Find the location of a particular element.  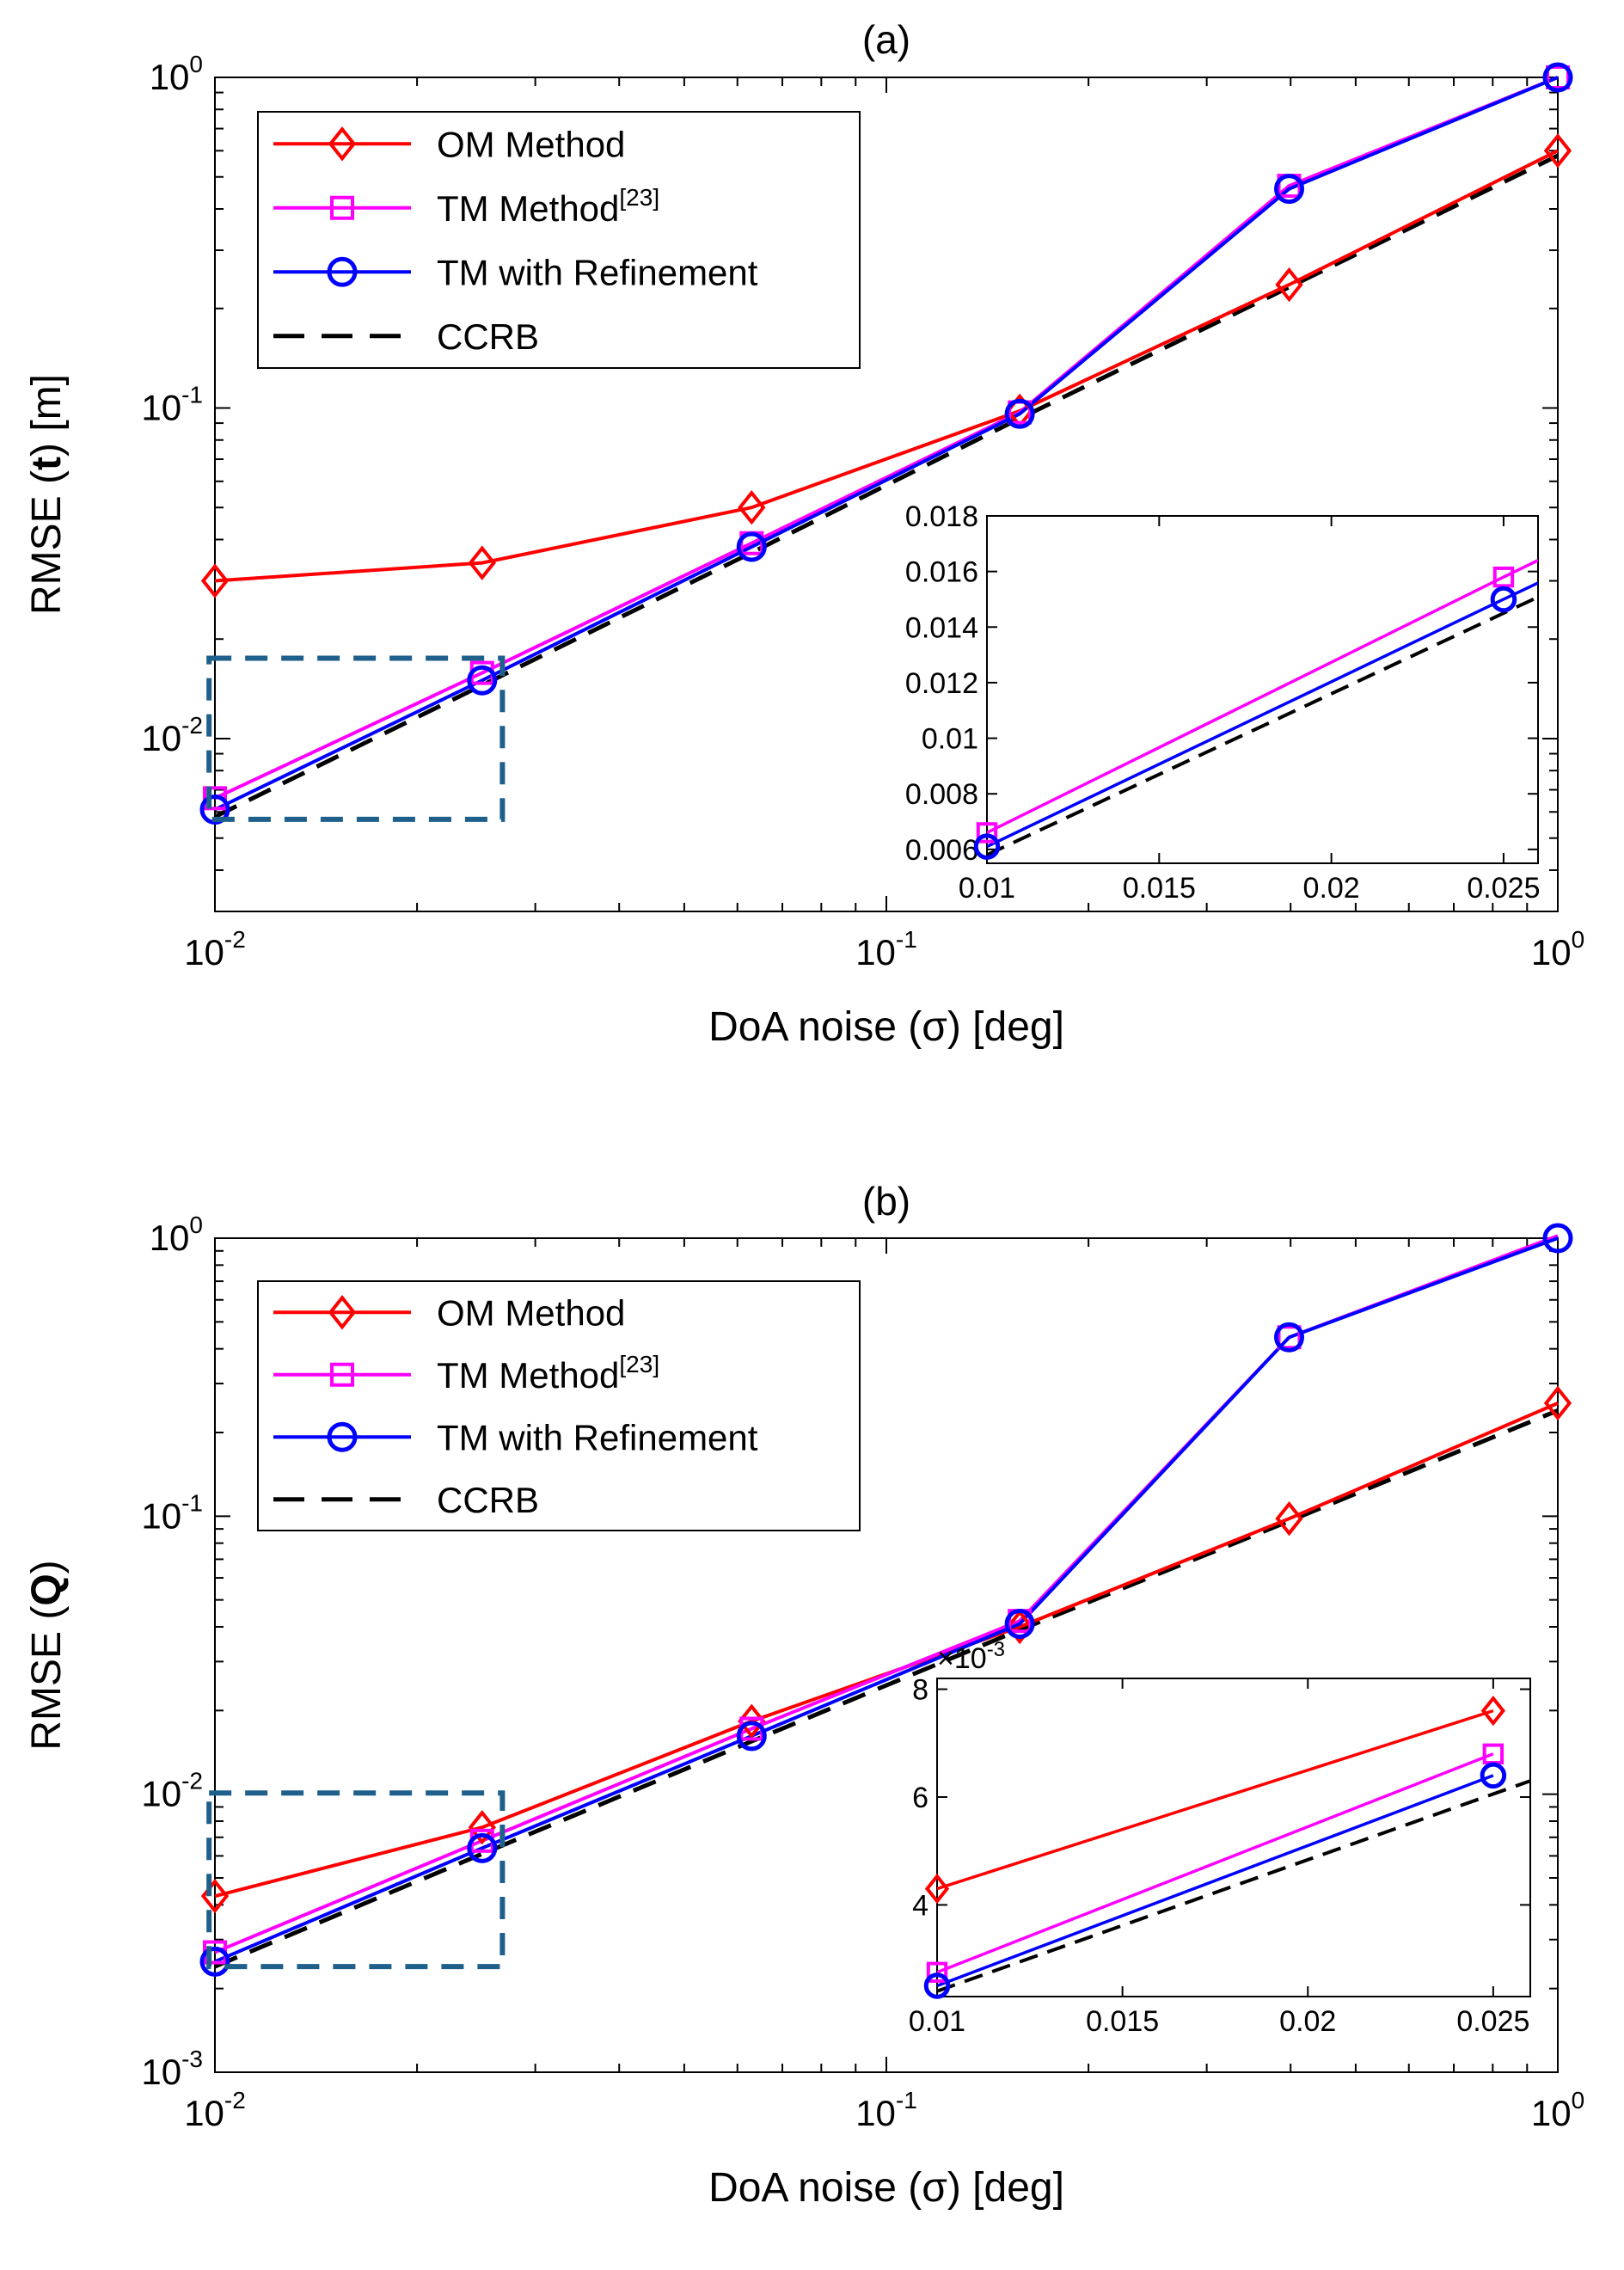

chart-title: (a) is located at coordinates (886, 39).